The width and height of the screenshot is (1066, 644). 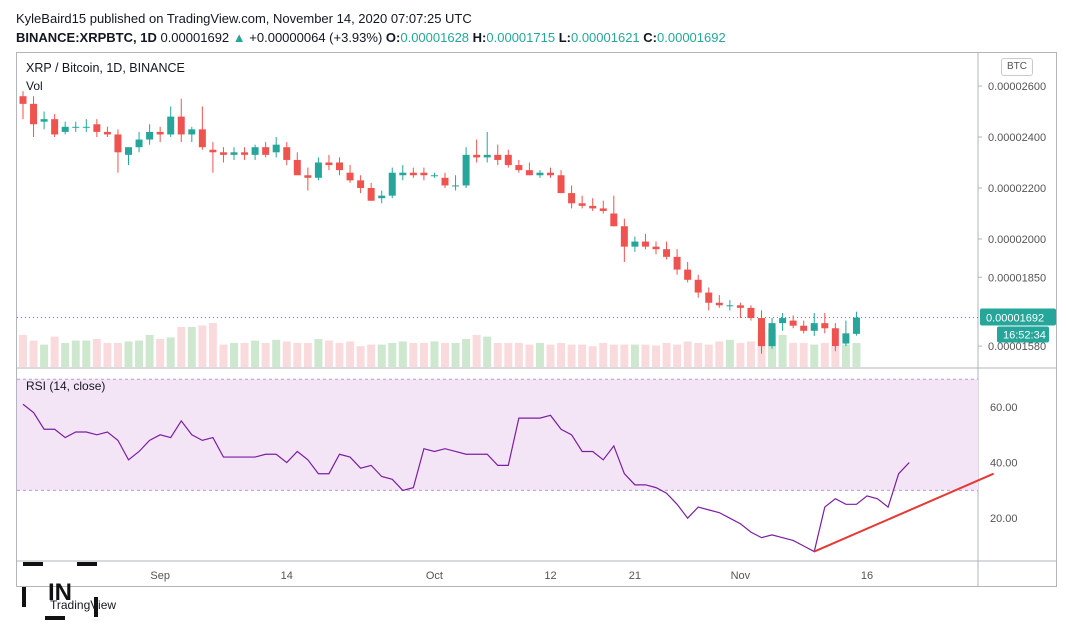 I want to click on currency-button: BTC, so click(x=1017, y=67).